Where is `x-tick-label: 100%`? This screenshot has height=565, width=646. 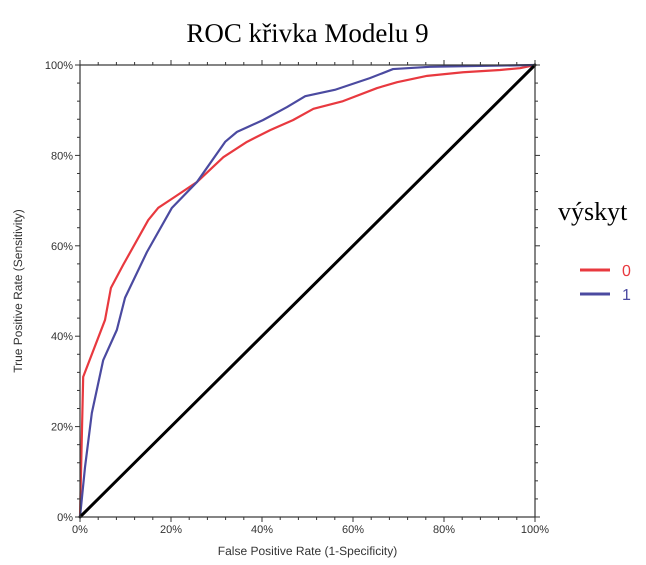
x-tick-label: 100% is located at coordinates (535, 530).